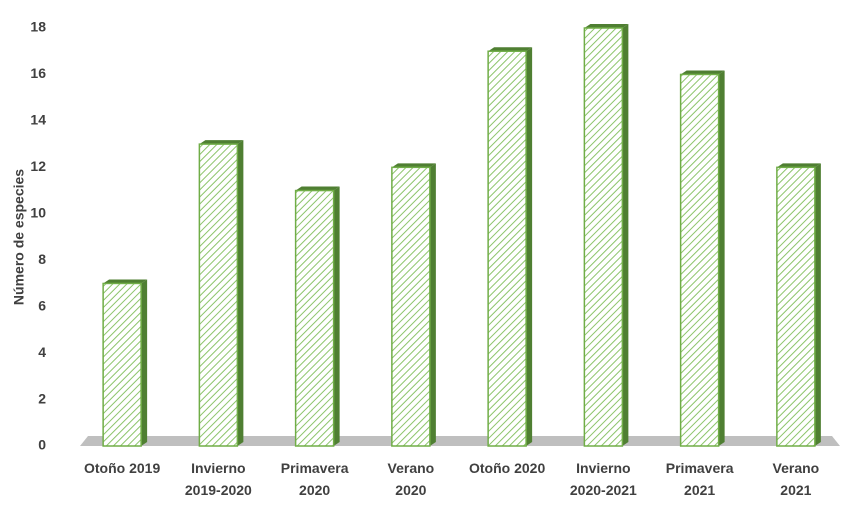 This screenshot has height=518, width=850. I want to click on y-tick-label: 0, so click(42, 445).